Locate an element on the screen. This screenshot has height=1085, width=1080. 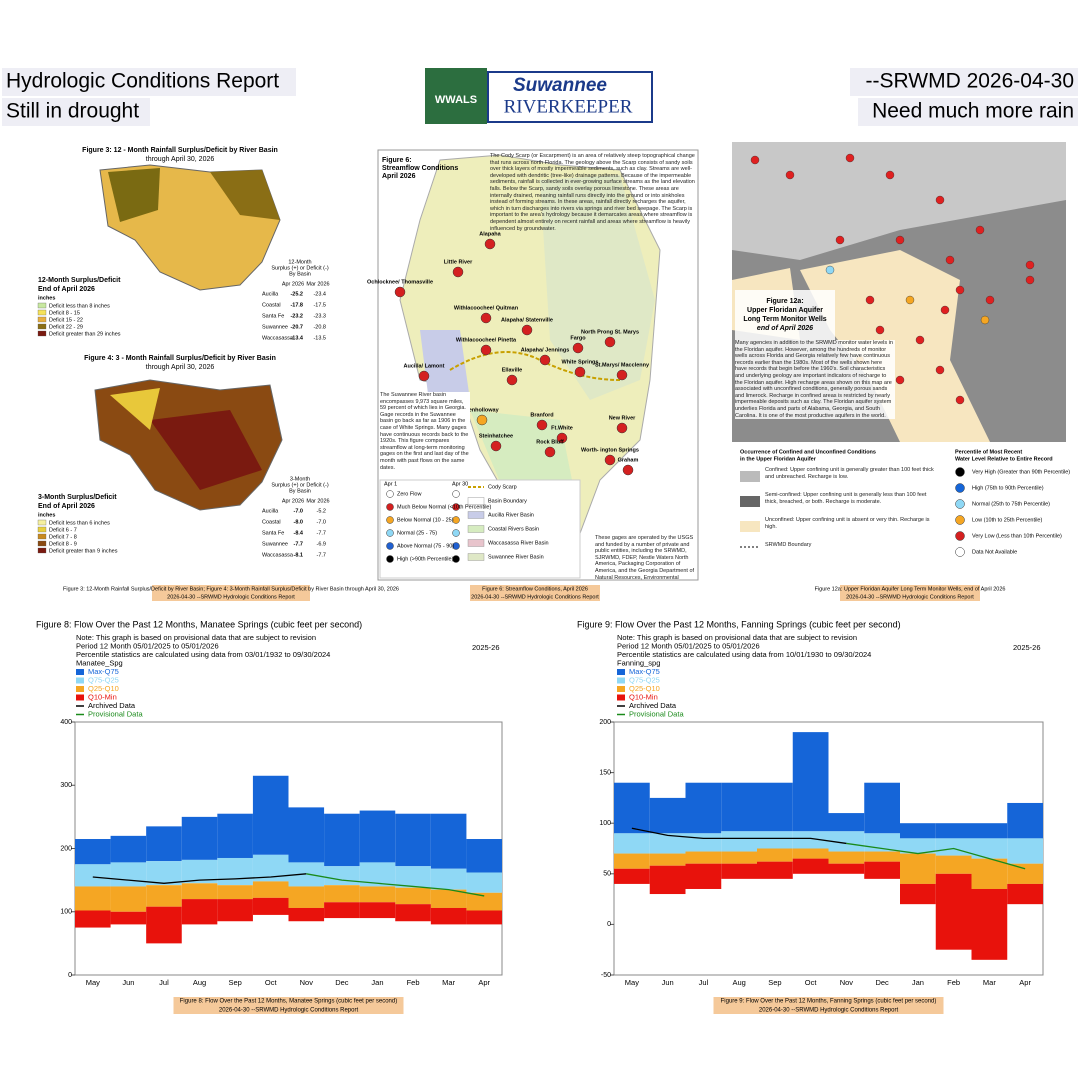
station-label: Ellaville is located at coordinates (512, 370).